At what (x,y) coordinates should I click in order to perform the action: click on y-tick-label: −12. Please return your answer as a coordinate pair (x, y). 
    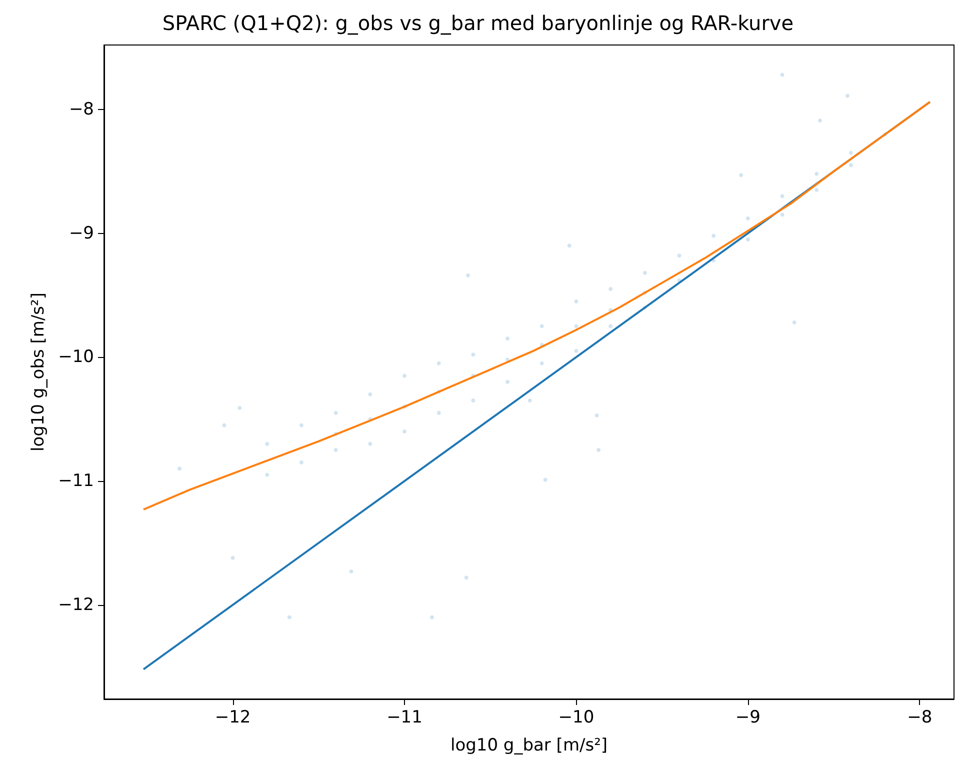
    Looking at the image, I should click on (76, 604).